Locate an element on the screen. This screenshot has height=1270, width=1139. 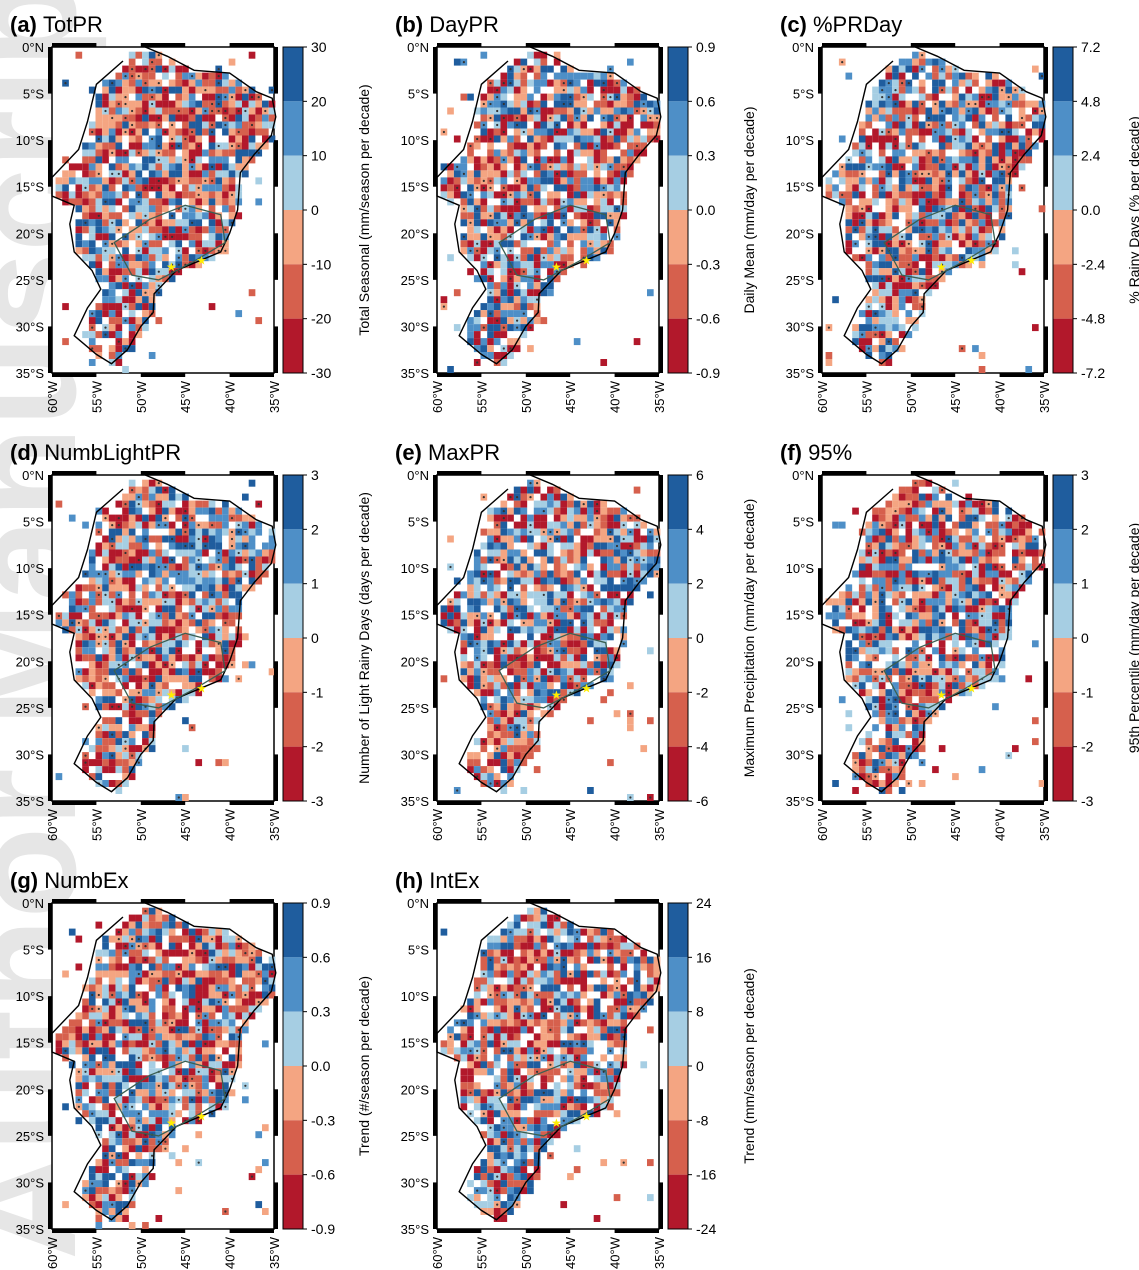
latitude-tick: 5°S is located at coordinates (418, 522).